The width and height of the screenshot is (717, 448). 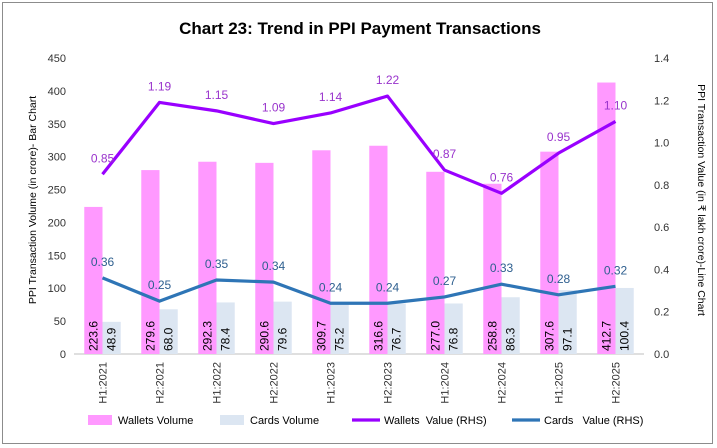 I want to click on legend-cards-volume-swatch, so click(x=232, y=420).